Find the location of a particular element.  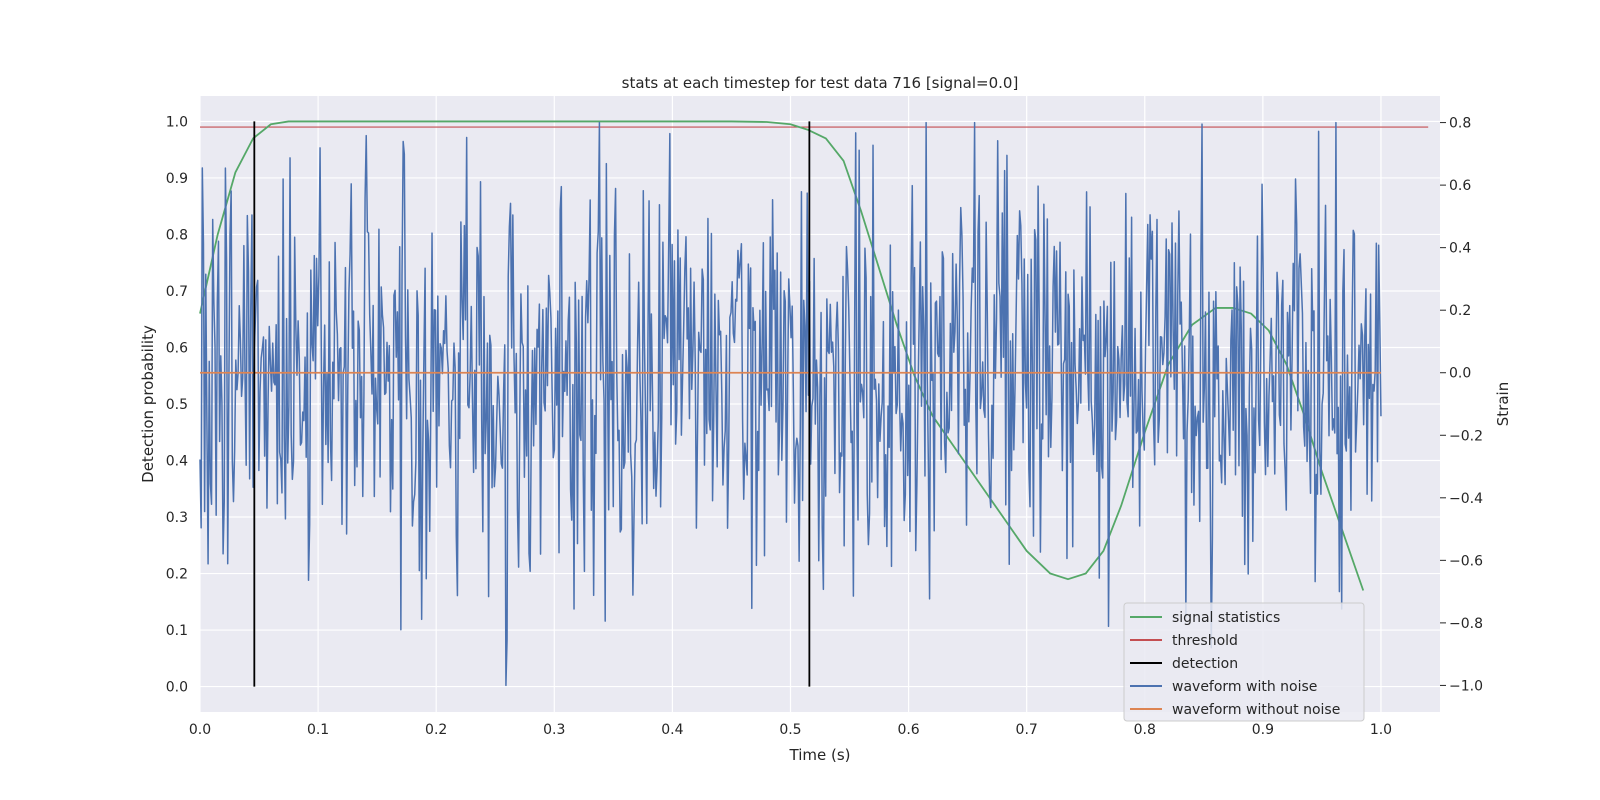

x-axis-ticks: 0.0 0.1 0.2 0.3 0.4 0.5 0.6 0.7 0.8 0.9 1.0 is located at coordinates (790, 730).